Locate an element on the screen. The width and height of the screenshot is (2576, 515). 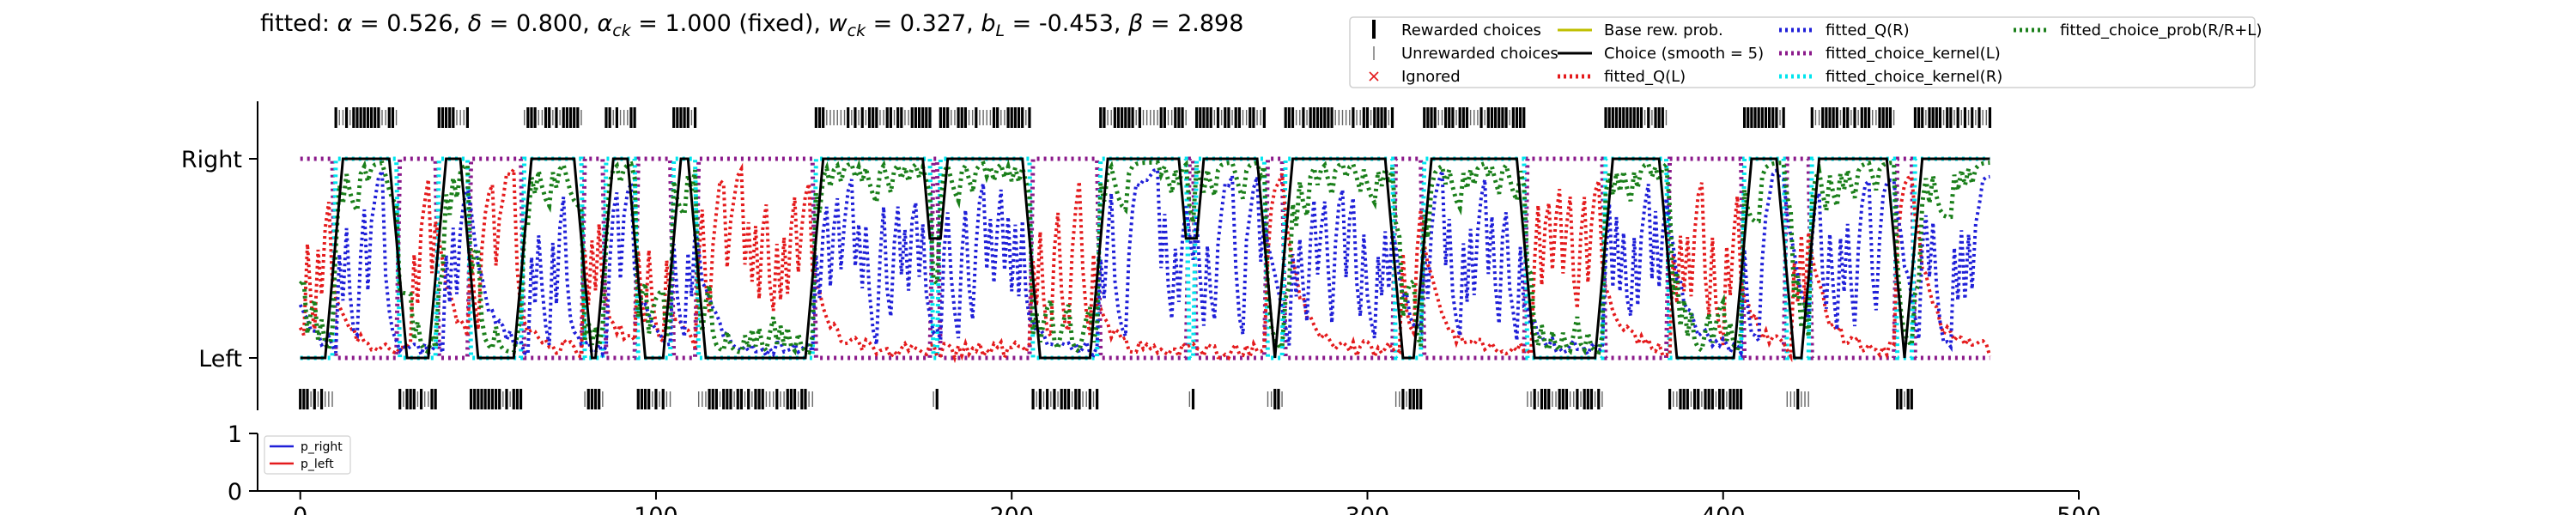
x-tick-label: 100 is located at coordinates (656, 509).